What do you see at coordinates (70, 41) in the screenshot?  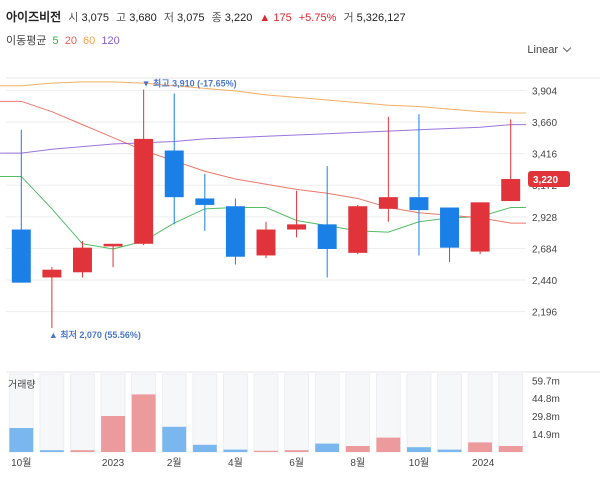 I see `ma-legend-20: 20` at bounding box center [70, 41].